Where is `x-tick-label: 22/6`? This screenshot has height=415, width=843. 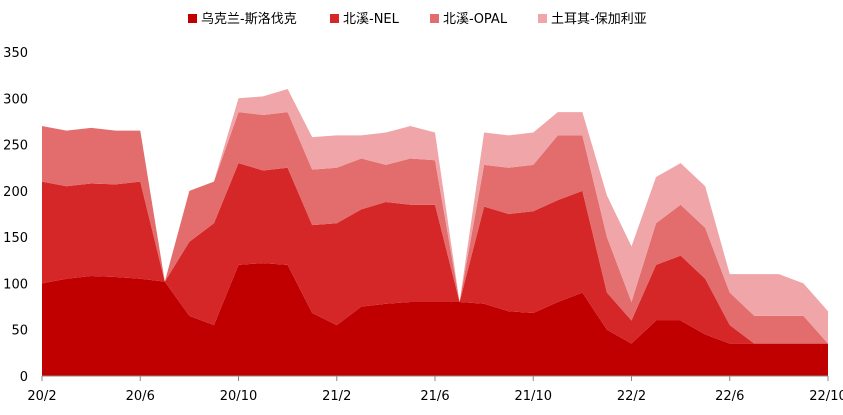 x-tick-label: 22/6 is located at coordinates (729, 396).